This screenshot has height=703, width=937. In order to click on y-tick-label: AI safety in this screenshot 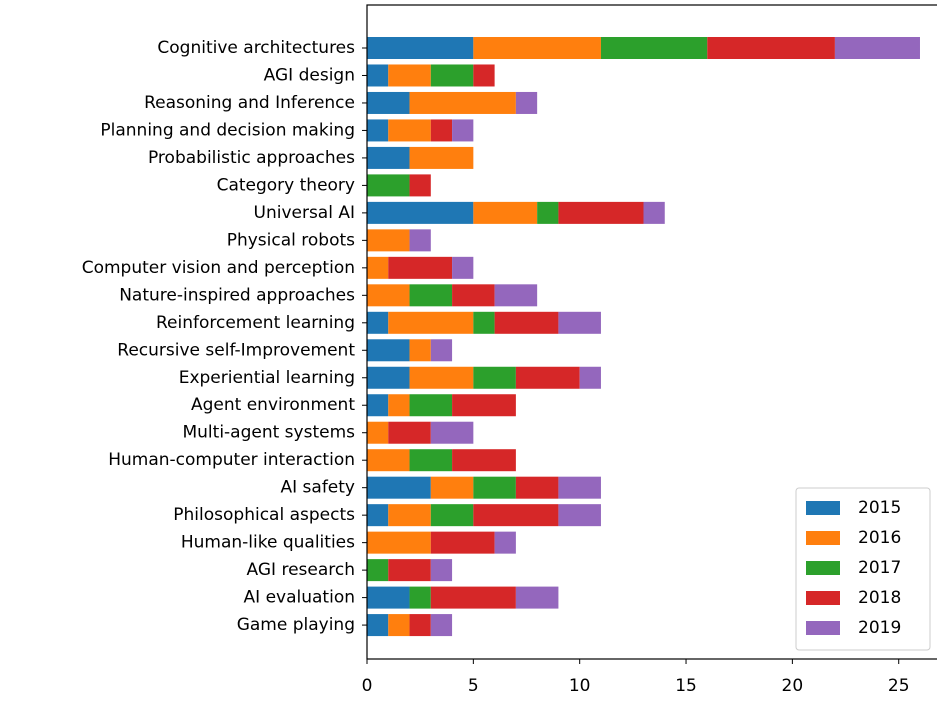, I will do `click(318, 488)`.